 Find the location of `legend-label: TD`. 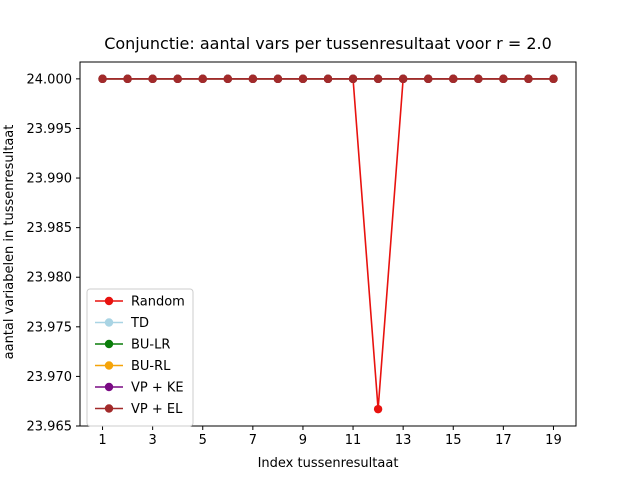

legend-label: TD is located at coordinates (139, 323).